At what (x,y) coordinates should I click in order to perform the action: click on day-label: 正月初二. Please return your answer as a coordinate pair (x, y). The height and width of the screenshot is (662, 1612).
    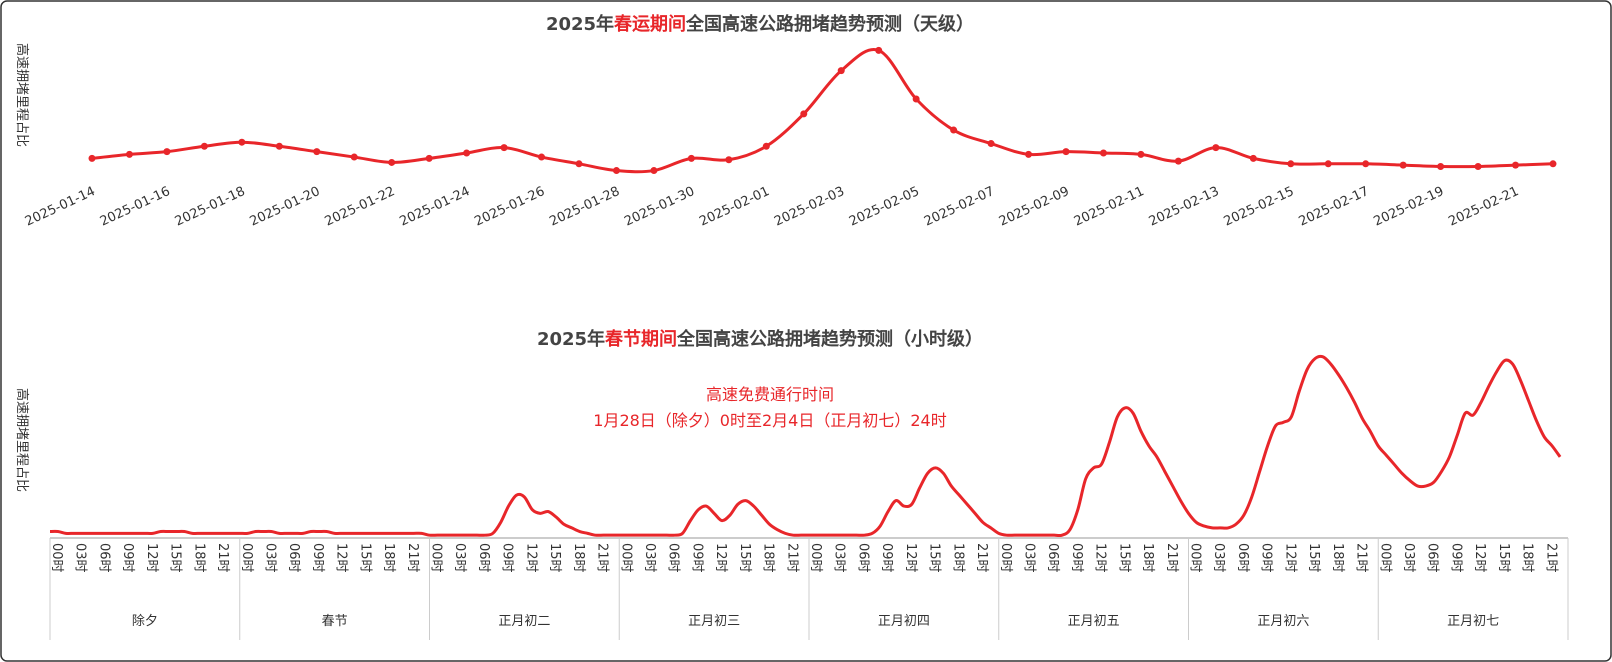
    Looking at the image, I should click on (524, 621).